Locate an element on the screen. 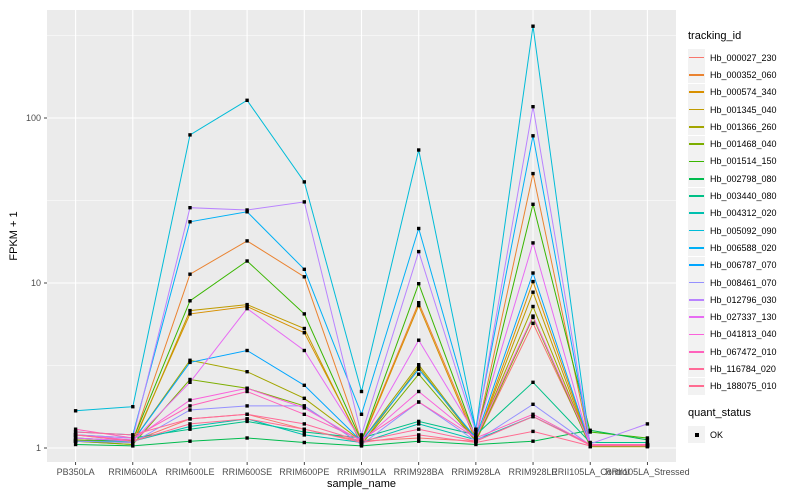  legend-label: Hb_001366_260 is located at coordinates (743, 126).